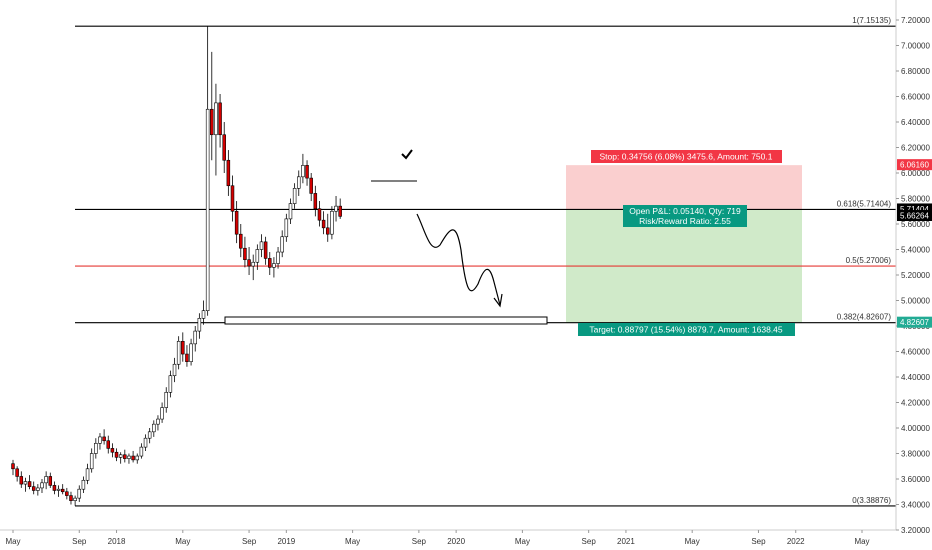 This screenshot has width=932, height=550. Describe the element at coordinates (915, 352) in the screenshot. I see `price-tick-label: 4.60000` at that location.